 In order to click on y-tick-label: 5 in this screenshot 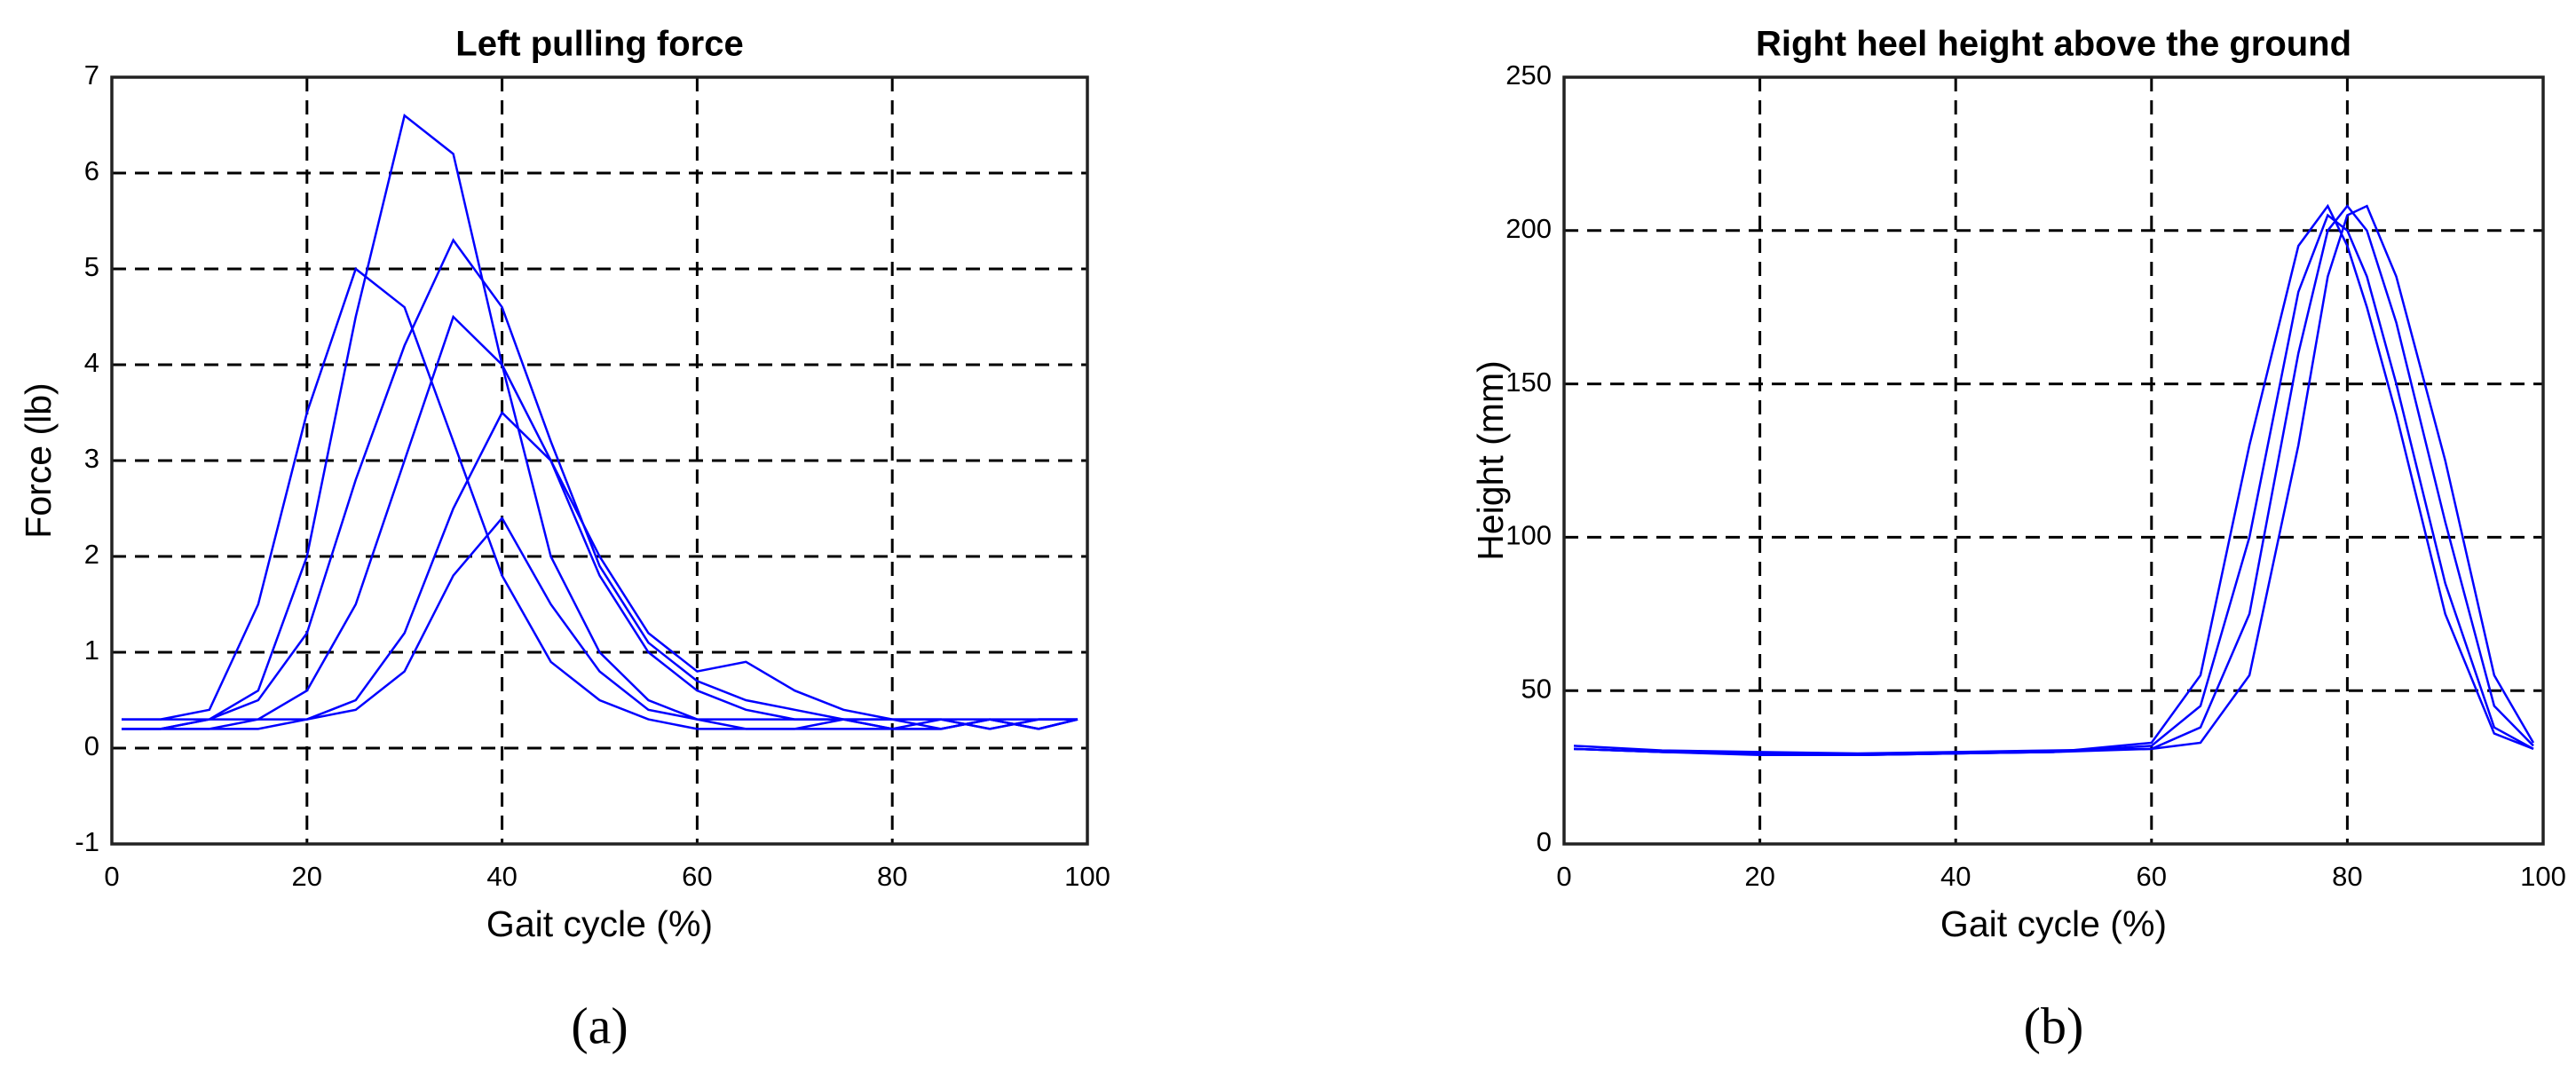, I will do `click(91, 267)`.